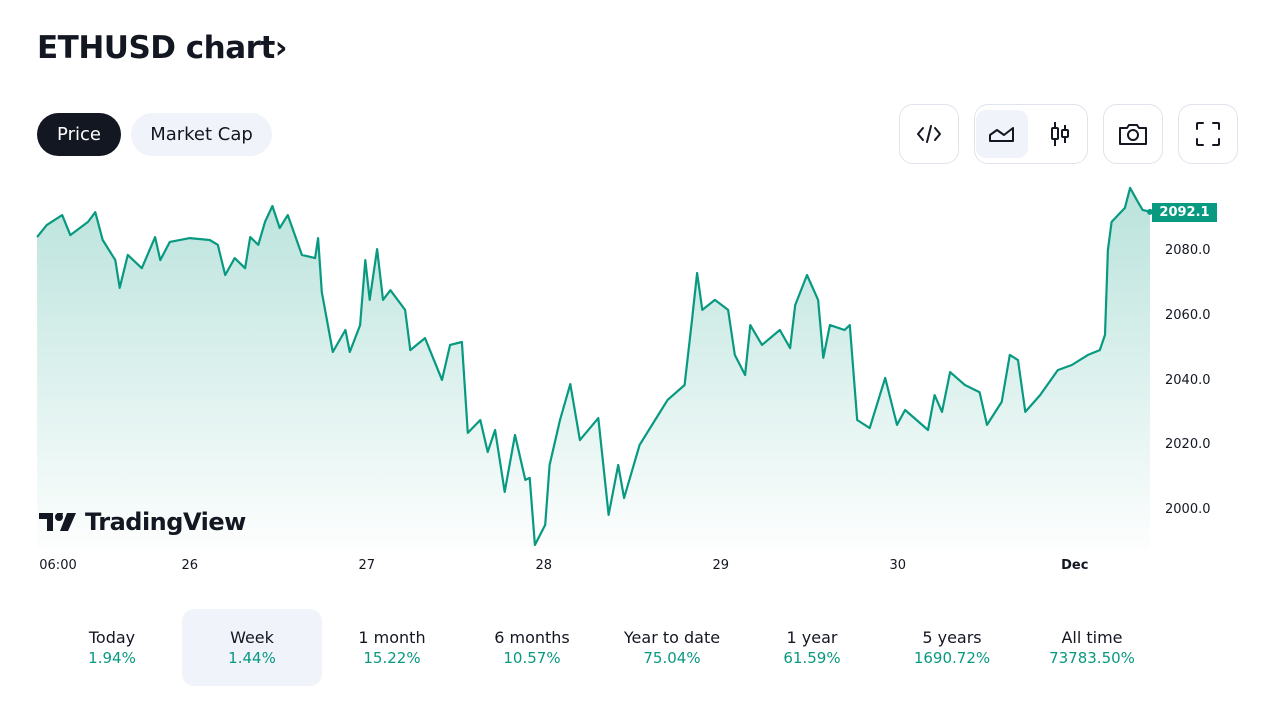 The height and width of the screenshot is (720, 1280). What do you see at coordinates (79, 134) in the screenshot?
I see `tab-price: Price` at bounding box center [79, 134].